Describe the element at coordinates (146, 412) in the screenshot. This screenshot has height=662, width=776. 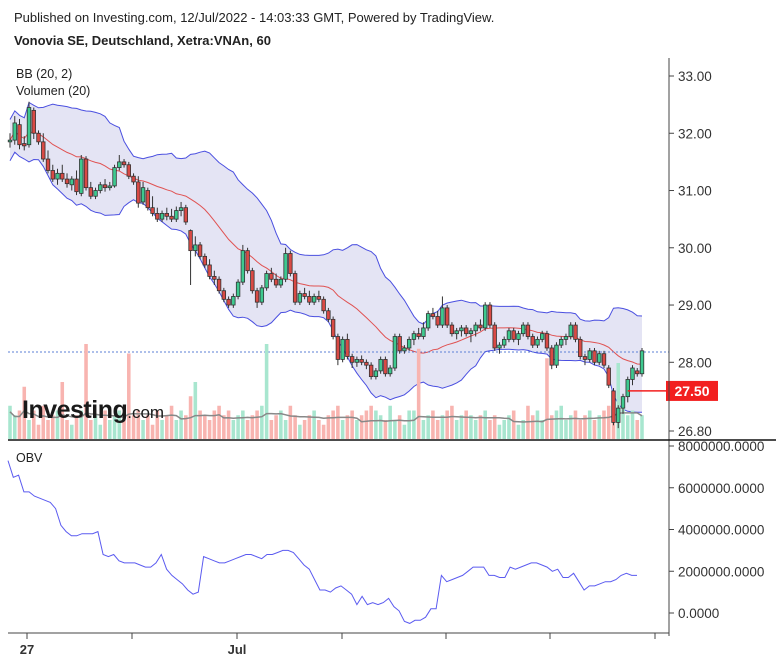
I see `logo-suffix: .com` at that location.